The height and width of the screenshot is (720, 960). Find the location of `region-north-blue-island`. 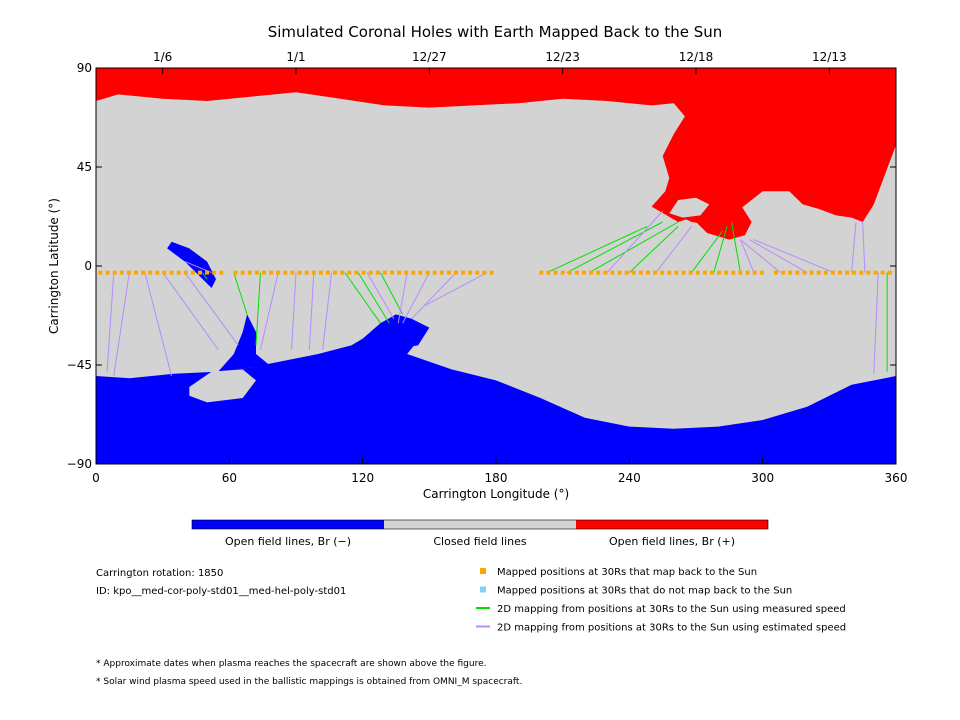

region-north-blue-island is located at coordinates (191, 264).